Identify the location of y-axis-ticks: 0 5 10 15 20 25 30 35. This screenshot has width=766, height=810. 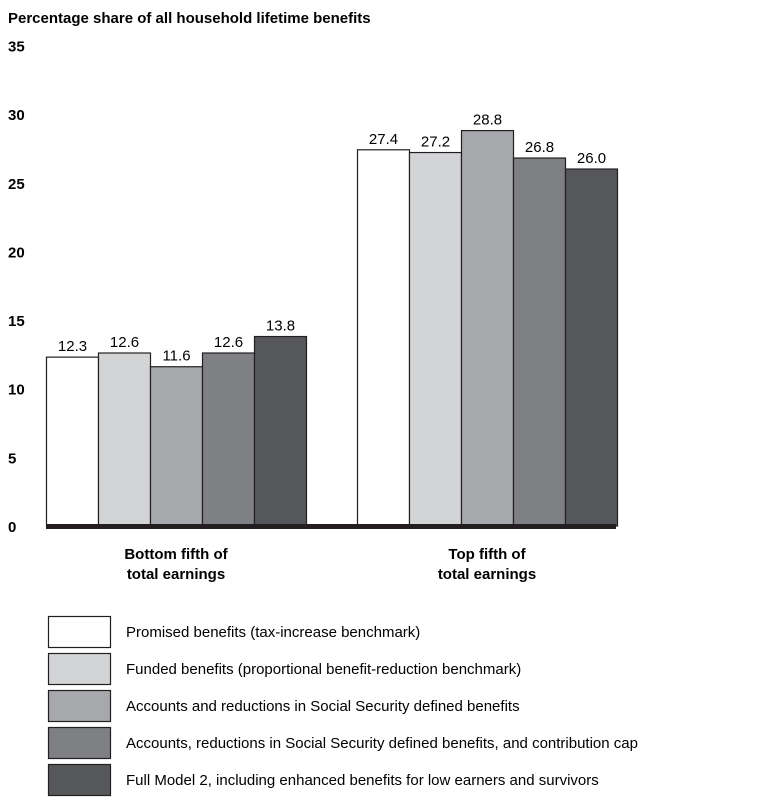
(16, 287).